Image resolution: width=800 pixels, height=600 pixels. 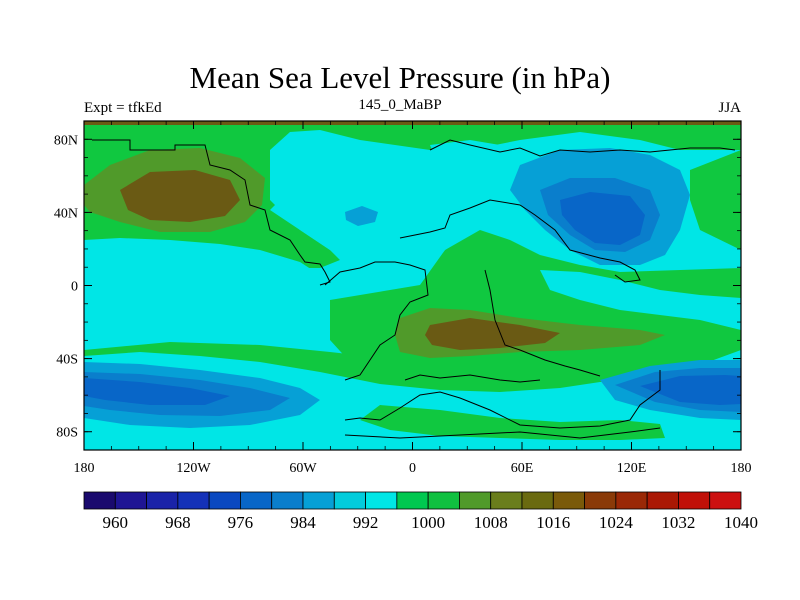 I want to click on sa-high-brown, so click(x=492, y=334).